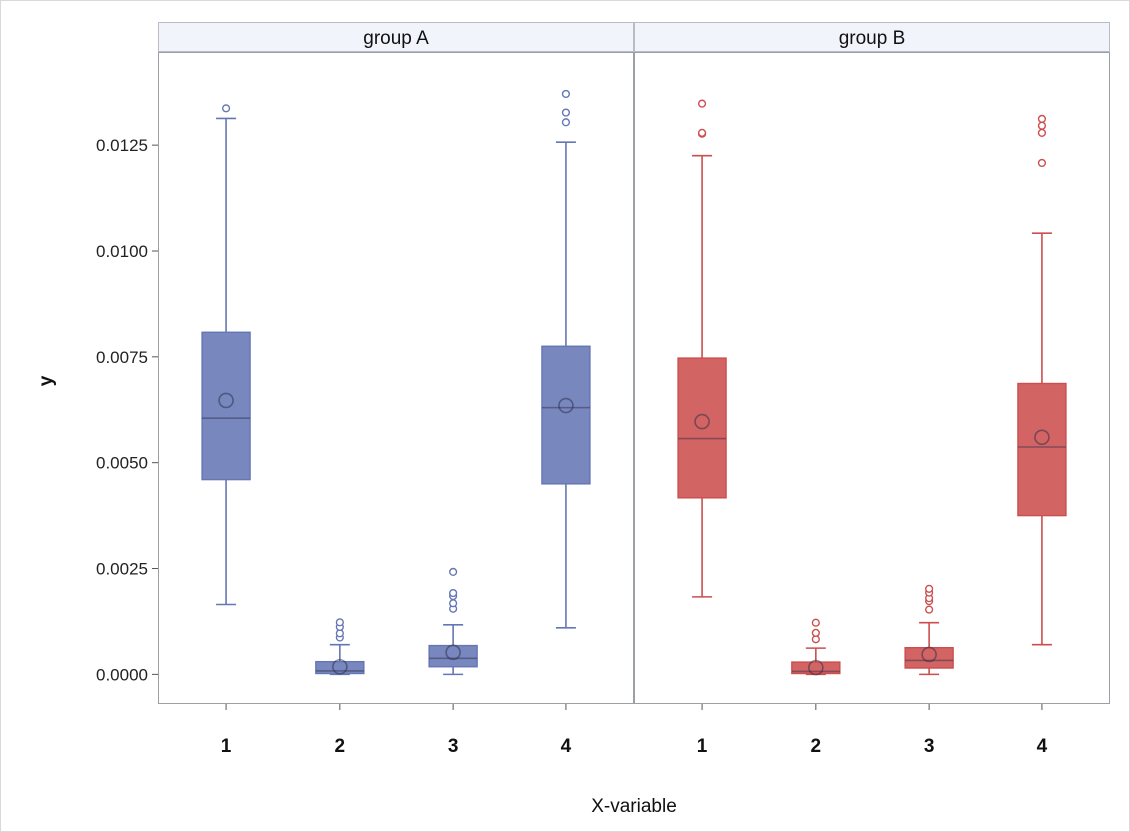 The image size is (1130, 832). What do you see at coordinates (122, 674) in the screenshot?
I see `y-tick-label: 0.0000` at bounding box center [122, 674].